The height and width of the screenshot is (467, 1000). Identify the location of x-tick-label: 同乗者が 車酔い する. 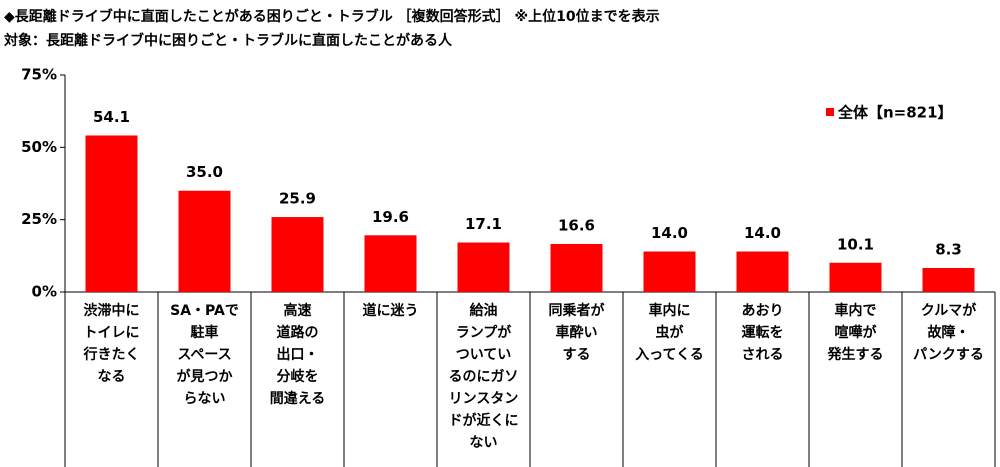
(576, 333).